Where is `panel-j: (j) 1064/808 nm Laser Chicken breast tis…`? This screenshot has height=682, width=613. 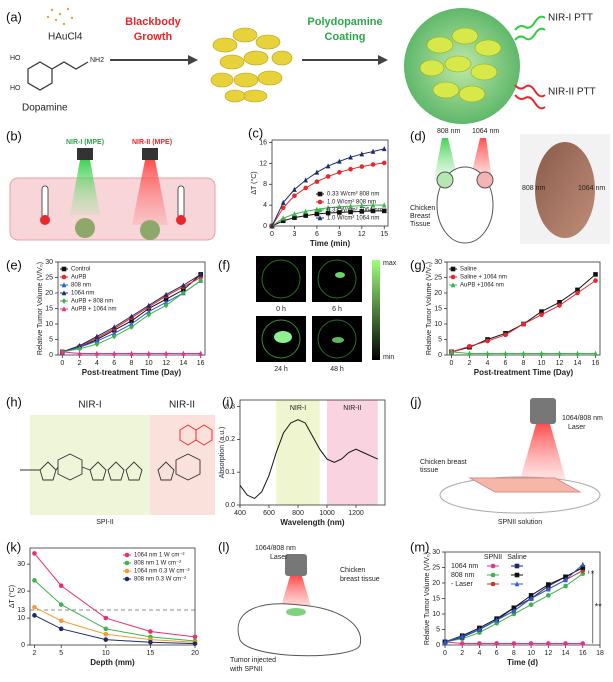 panel-j: (j) 1064/808 nm Laser Chicken breast tis… is located at coordinates (506, 459).